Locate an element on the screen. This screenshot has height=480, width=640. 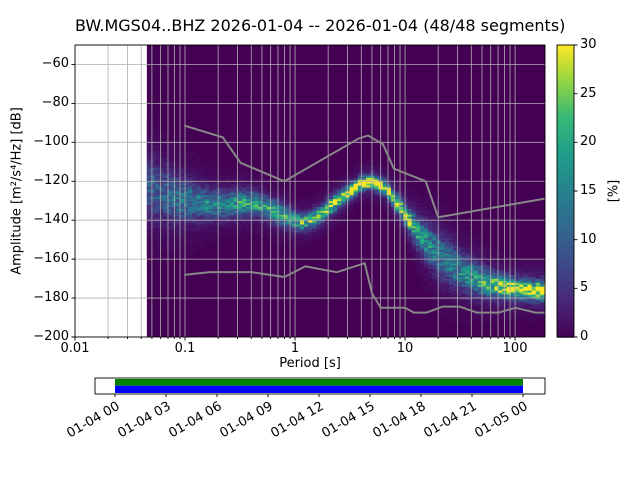
x-tick-label: 0.1 is located at coordinates (185, 348).